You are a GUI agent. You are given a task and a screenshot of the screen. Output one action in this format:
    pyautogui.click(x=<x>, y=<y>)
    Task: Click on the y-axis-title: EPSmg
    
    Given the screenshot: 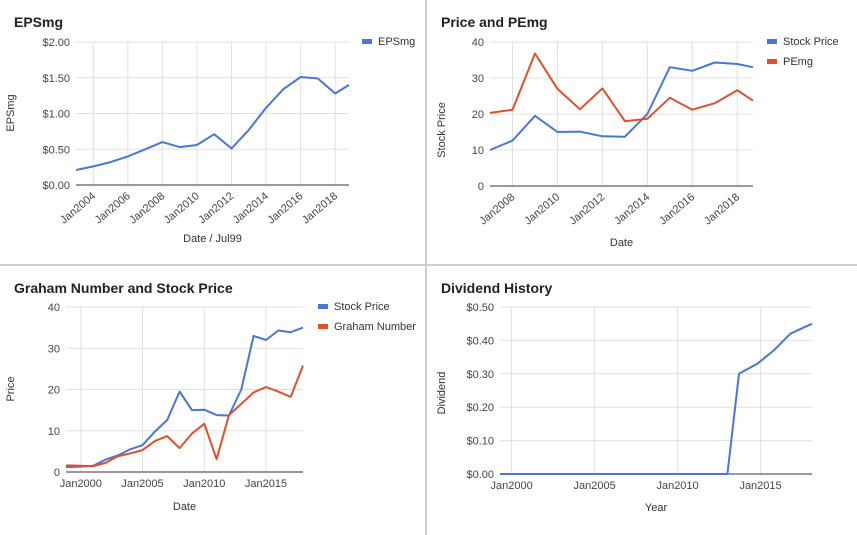 What is the action you would take?
    pyautogui.click(x=11, y=112)
    